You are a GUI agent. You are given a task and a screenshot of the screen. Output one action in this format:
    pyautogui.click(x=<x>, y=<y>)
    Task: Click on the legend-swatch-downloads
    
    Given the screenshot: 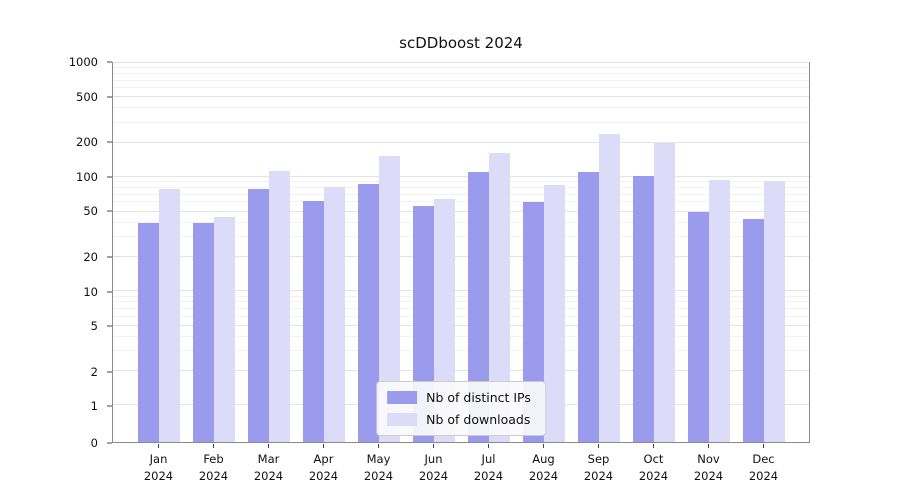 What is the action you would take?
    pyautogui.click(x=402, y=419)
    